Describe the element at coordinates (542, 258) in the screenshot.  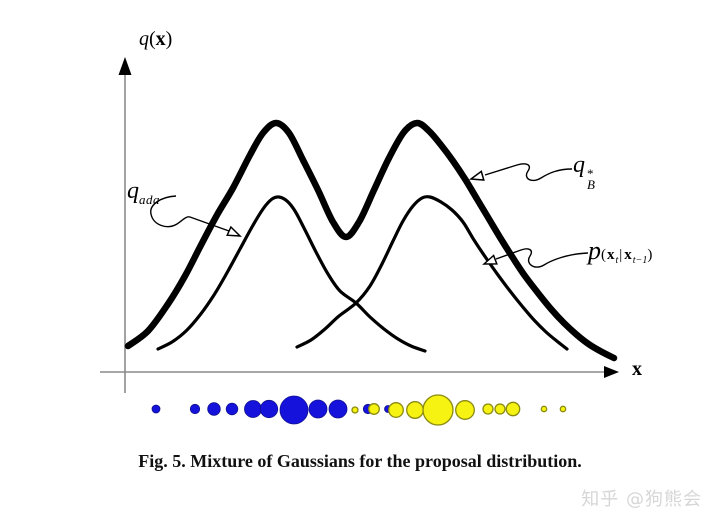
I see `p-prior-leader-line` at that location.